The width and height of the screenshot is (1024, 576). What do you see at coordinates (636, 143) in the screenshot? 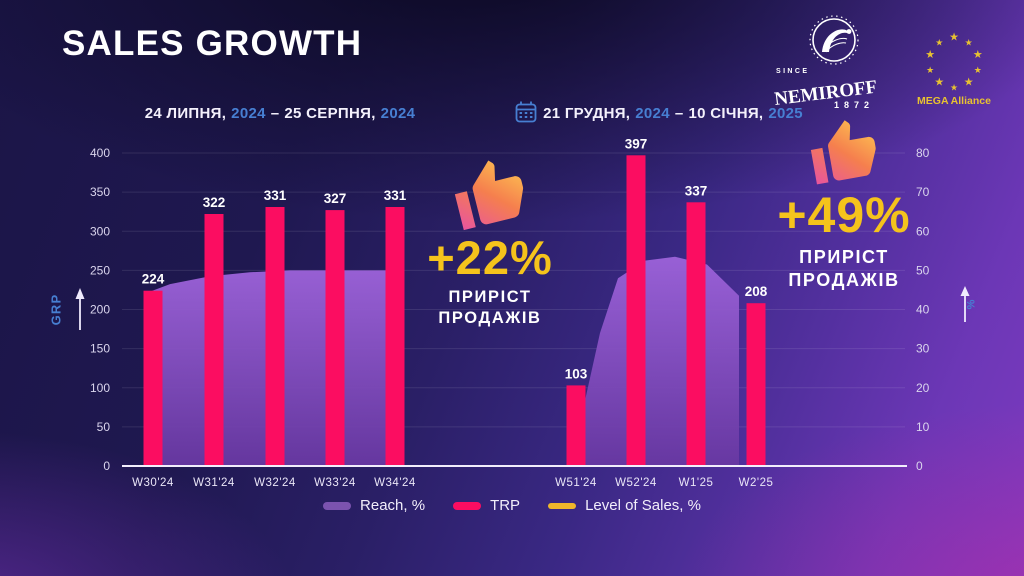
I see `bar-value-label: 397` at bounding box center [636, 143].